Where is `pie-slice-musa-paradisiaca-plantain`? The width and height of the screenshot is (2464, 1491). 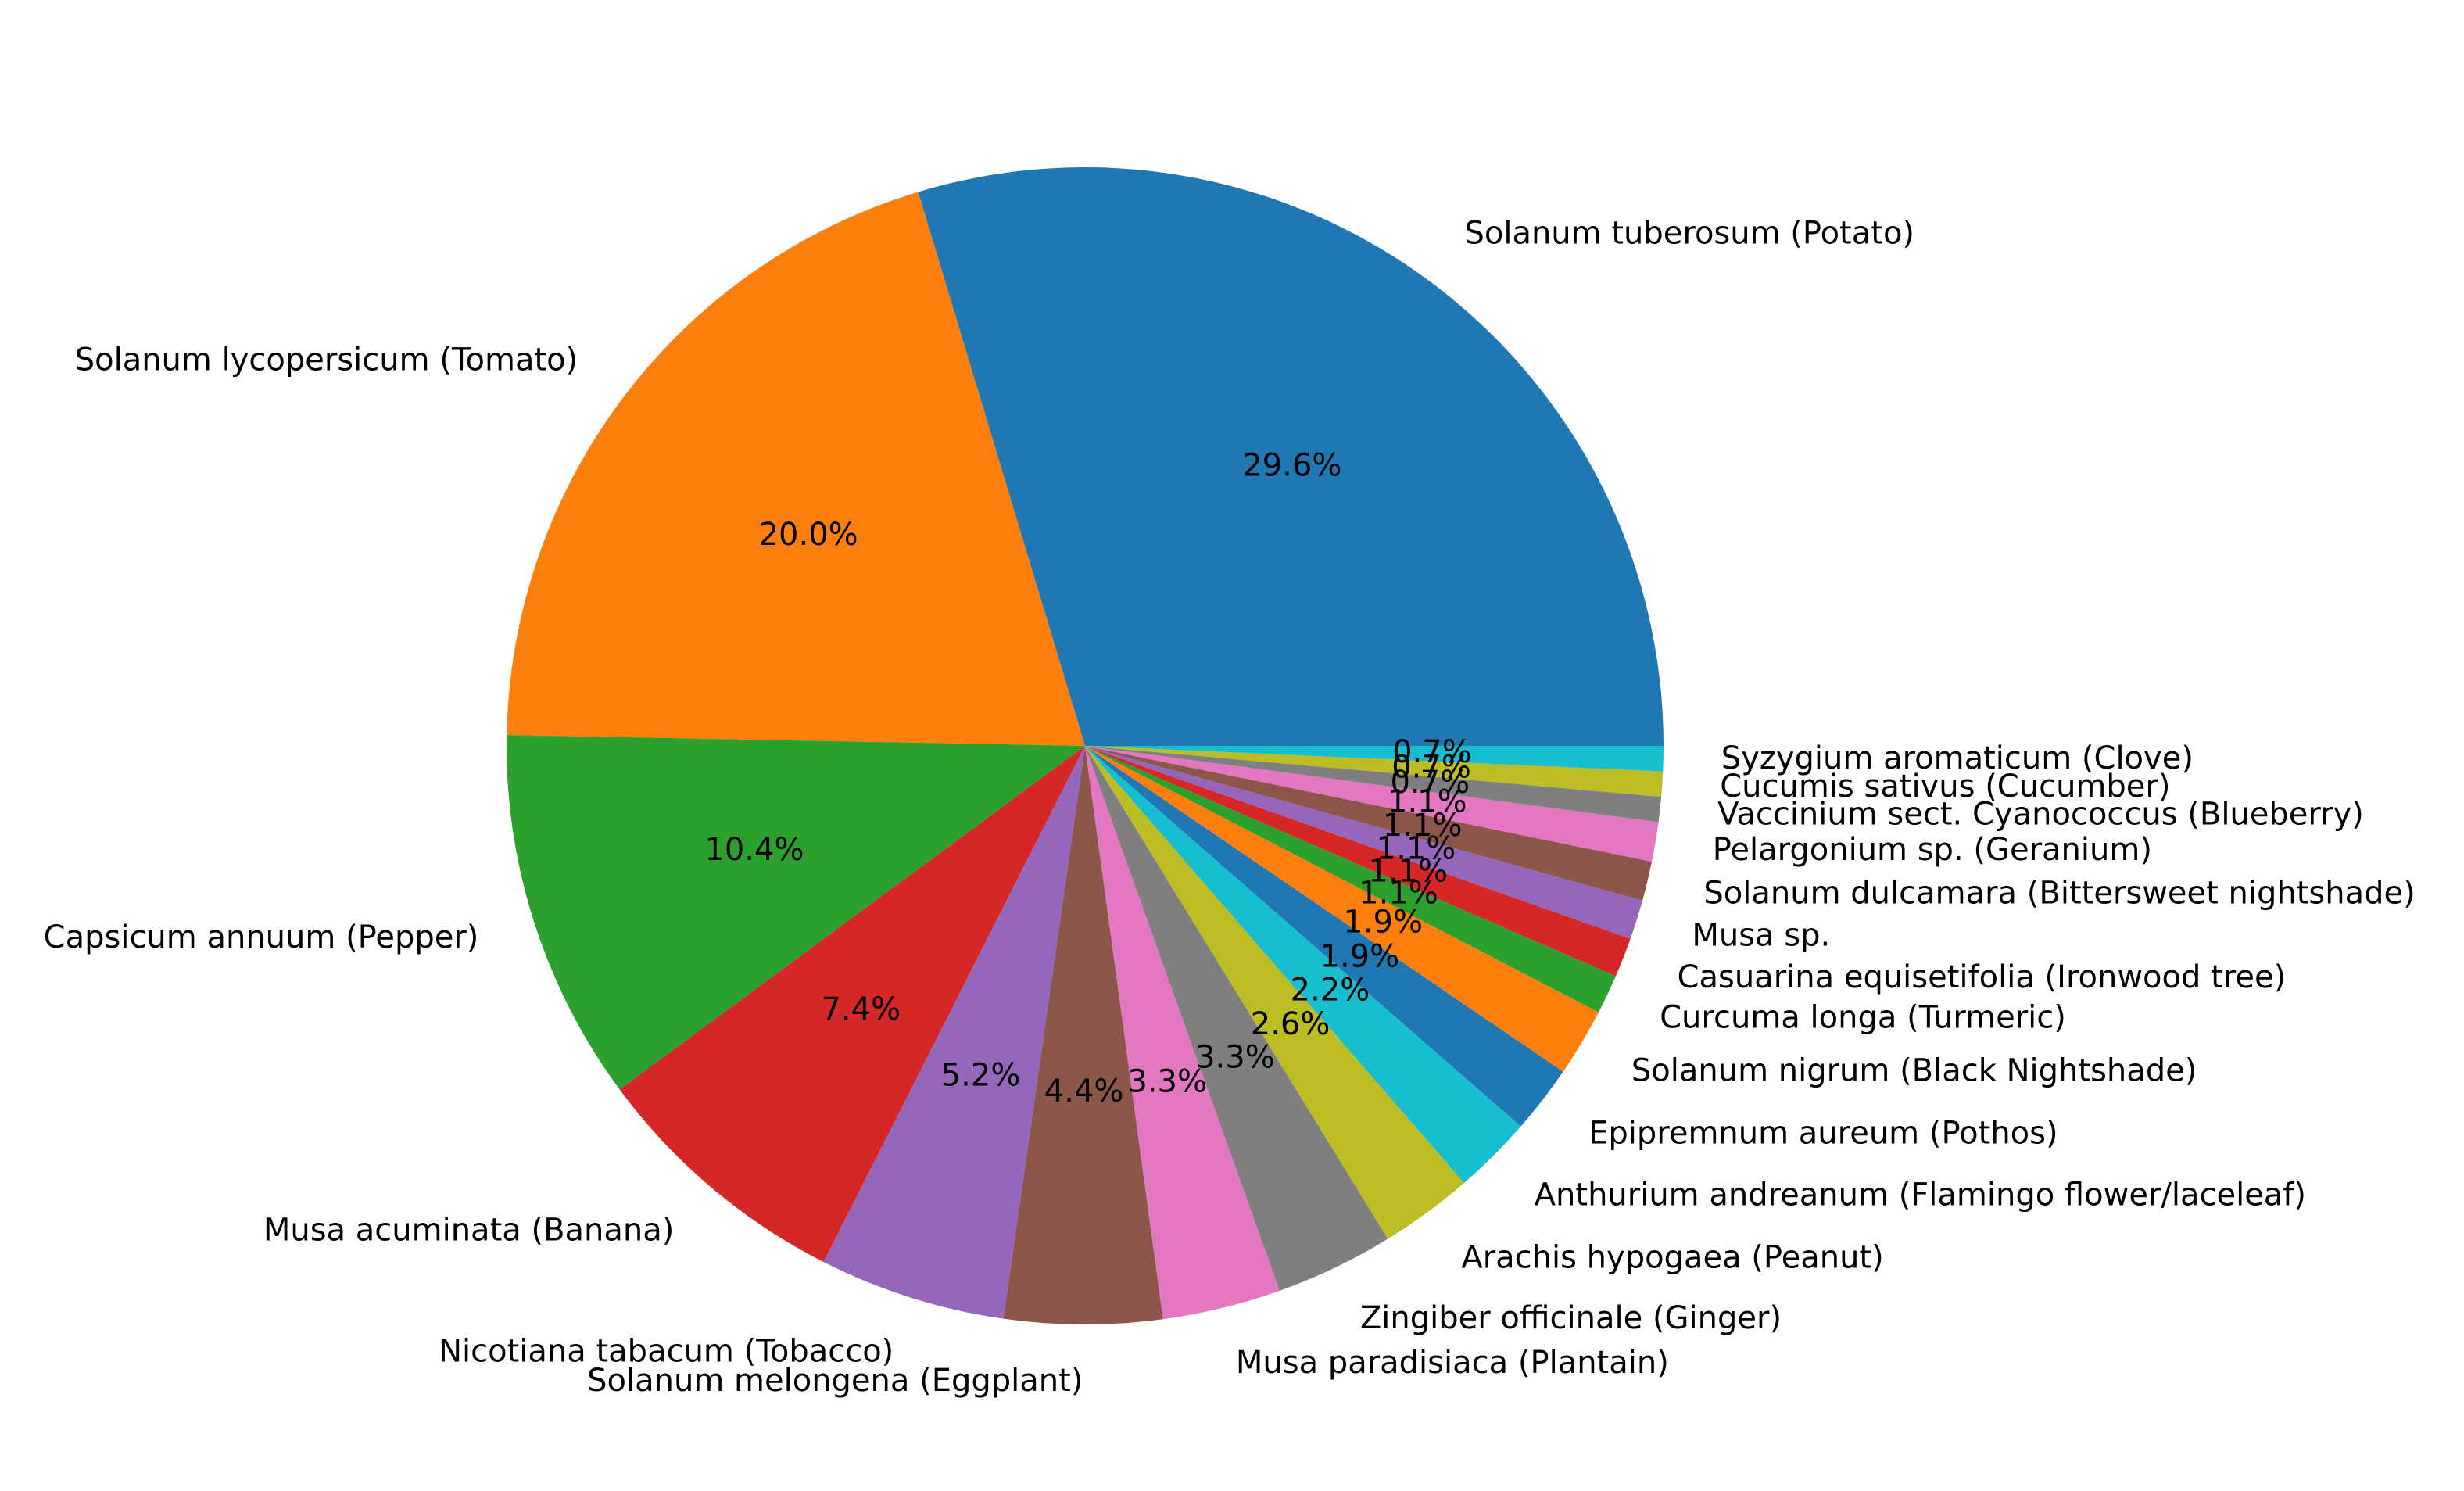 pie-slice-musa-paradisiaca-plantain is located at coordinates (1183, 1033).